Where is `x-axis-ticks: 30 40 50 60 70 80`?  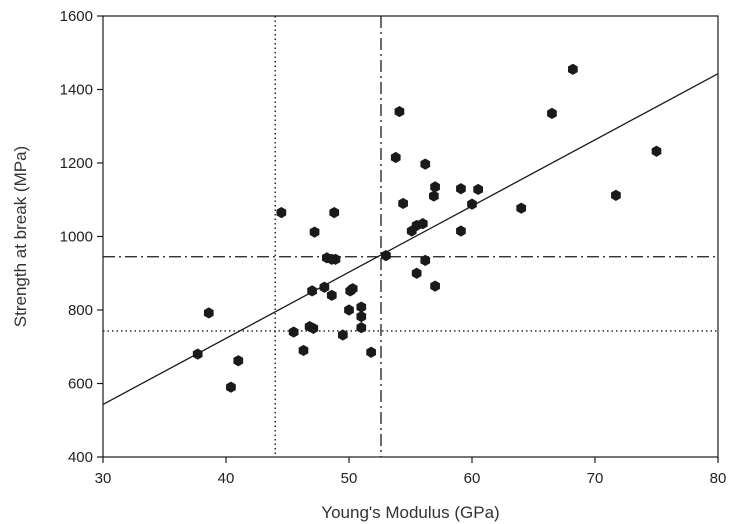 x-axis-ticks: 30 40 50 60 70 80 is located at coordinates (411, 472).